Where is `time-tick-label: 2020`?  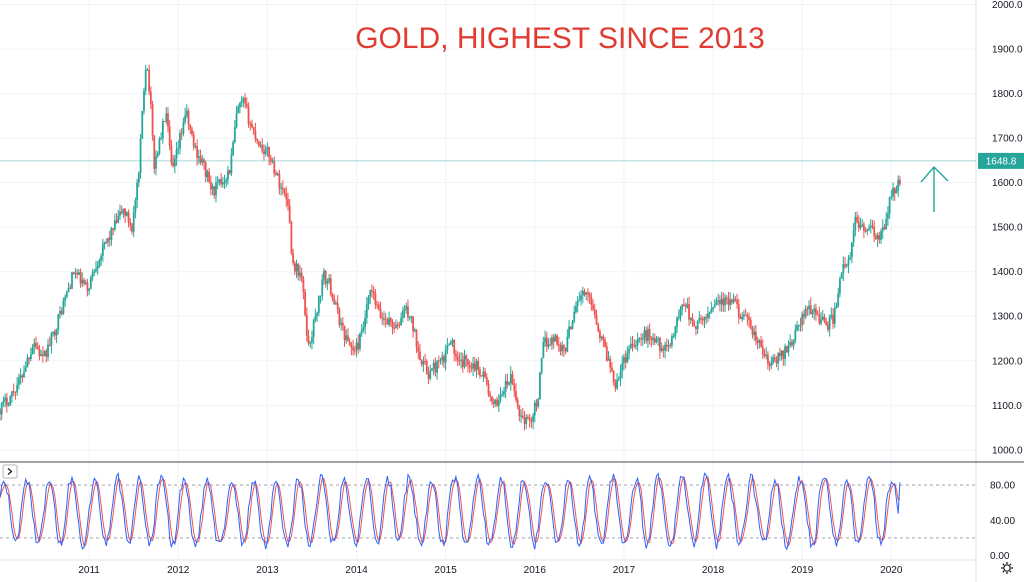 time-tick-label: 2020 is located at coordinates (891, 570).